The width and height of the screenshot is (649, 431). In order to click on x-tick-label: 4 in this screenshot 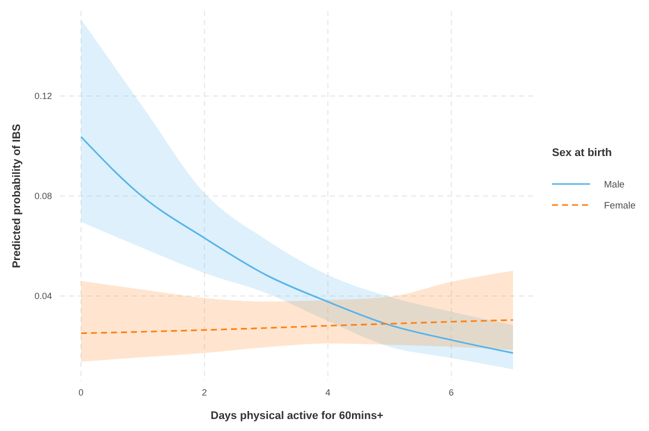, I will do `click(327, 392)`.